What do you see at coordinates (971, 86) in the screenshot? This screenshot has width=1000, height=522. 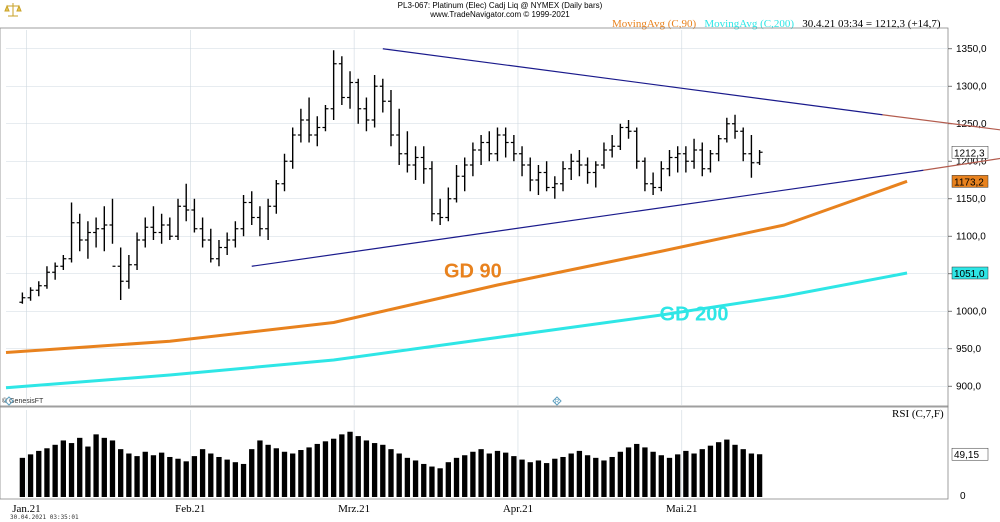 I see `y-tick-label: 1300,0` at bounding box center [971, 86].